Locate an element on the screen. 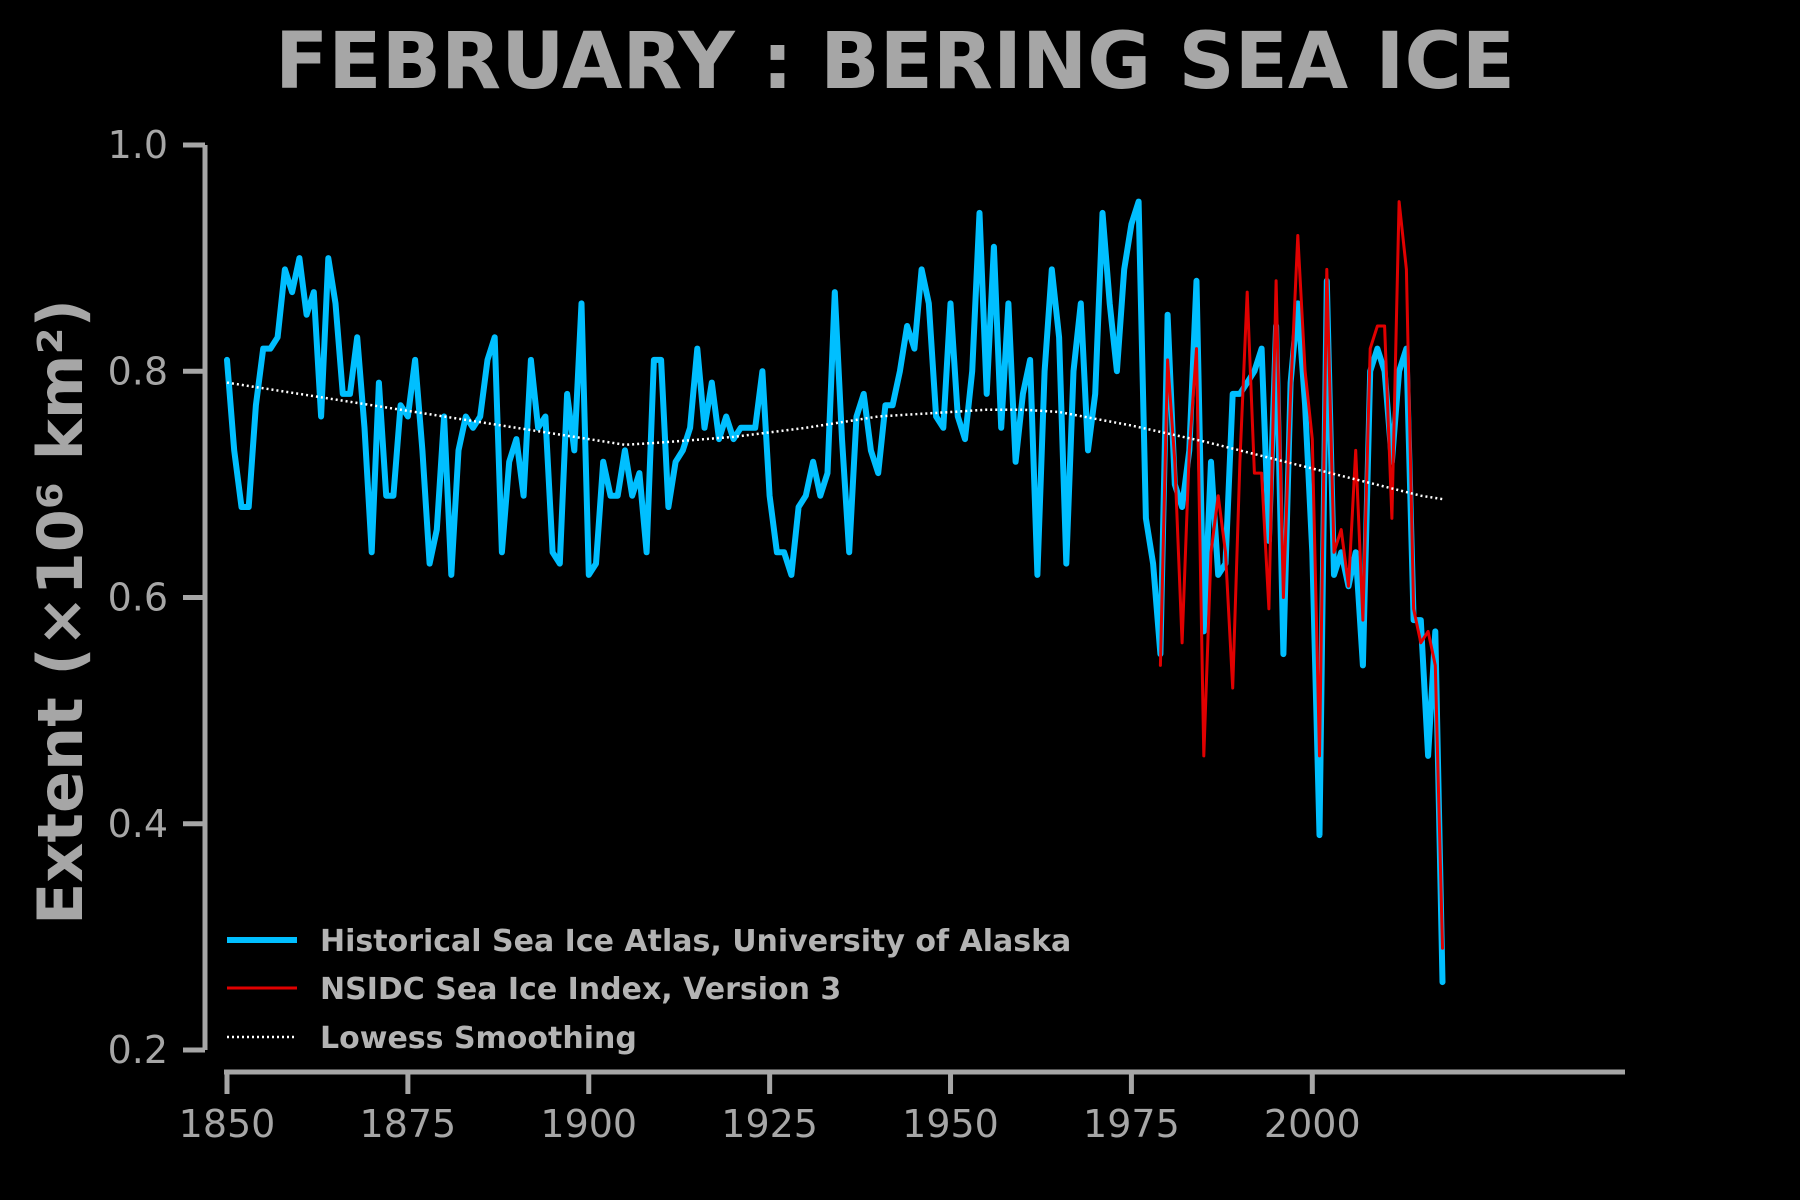 This screenshot has height=1200, width=1800. y-tick-label: 0.8 is located at coordinates (138, 371).